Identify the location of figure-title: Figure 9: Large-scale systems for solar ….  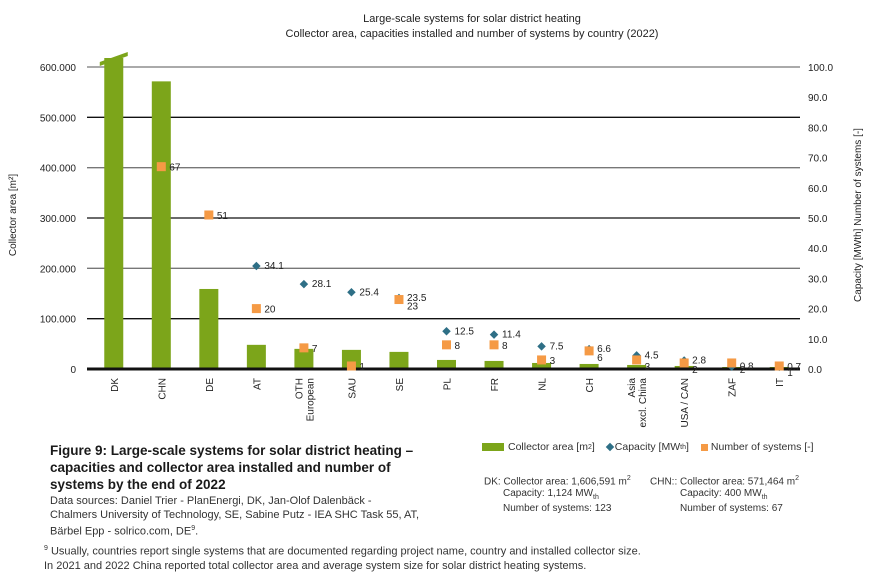
(232, 467).